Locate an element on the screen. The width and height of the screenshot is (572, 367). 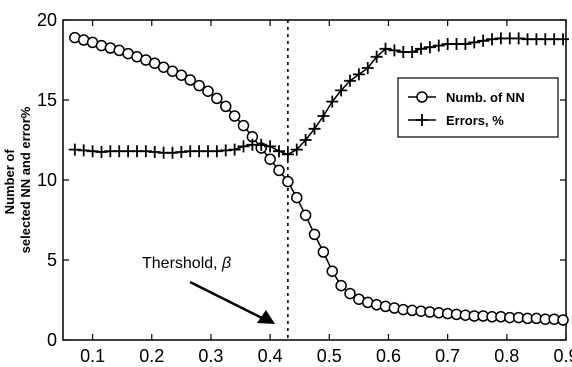
x-tick-label: 0.9 is located at coordinates (562, 356).